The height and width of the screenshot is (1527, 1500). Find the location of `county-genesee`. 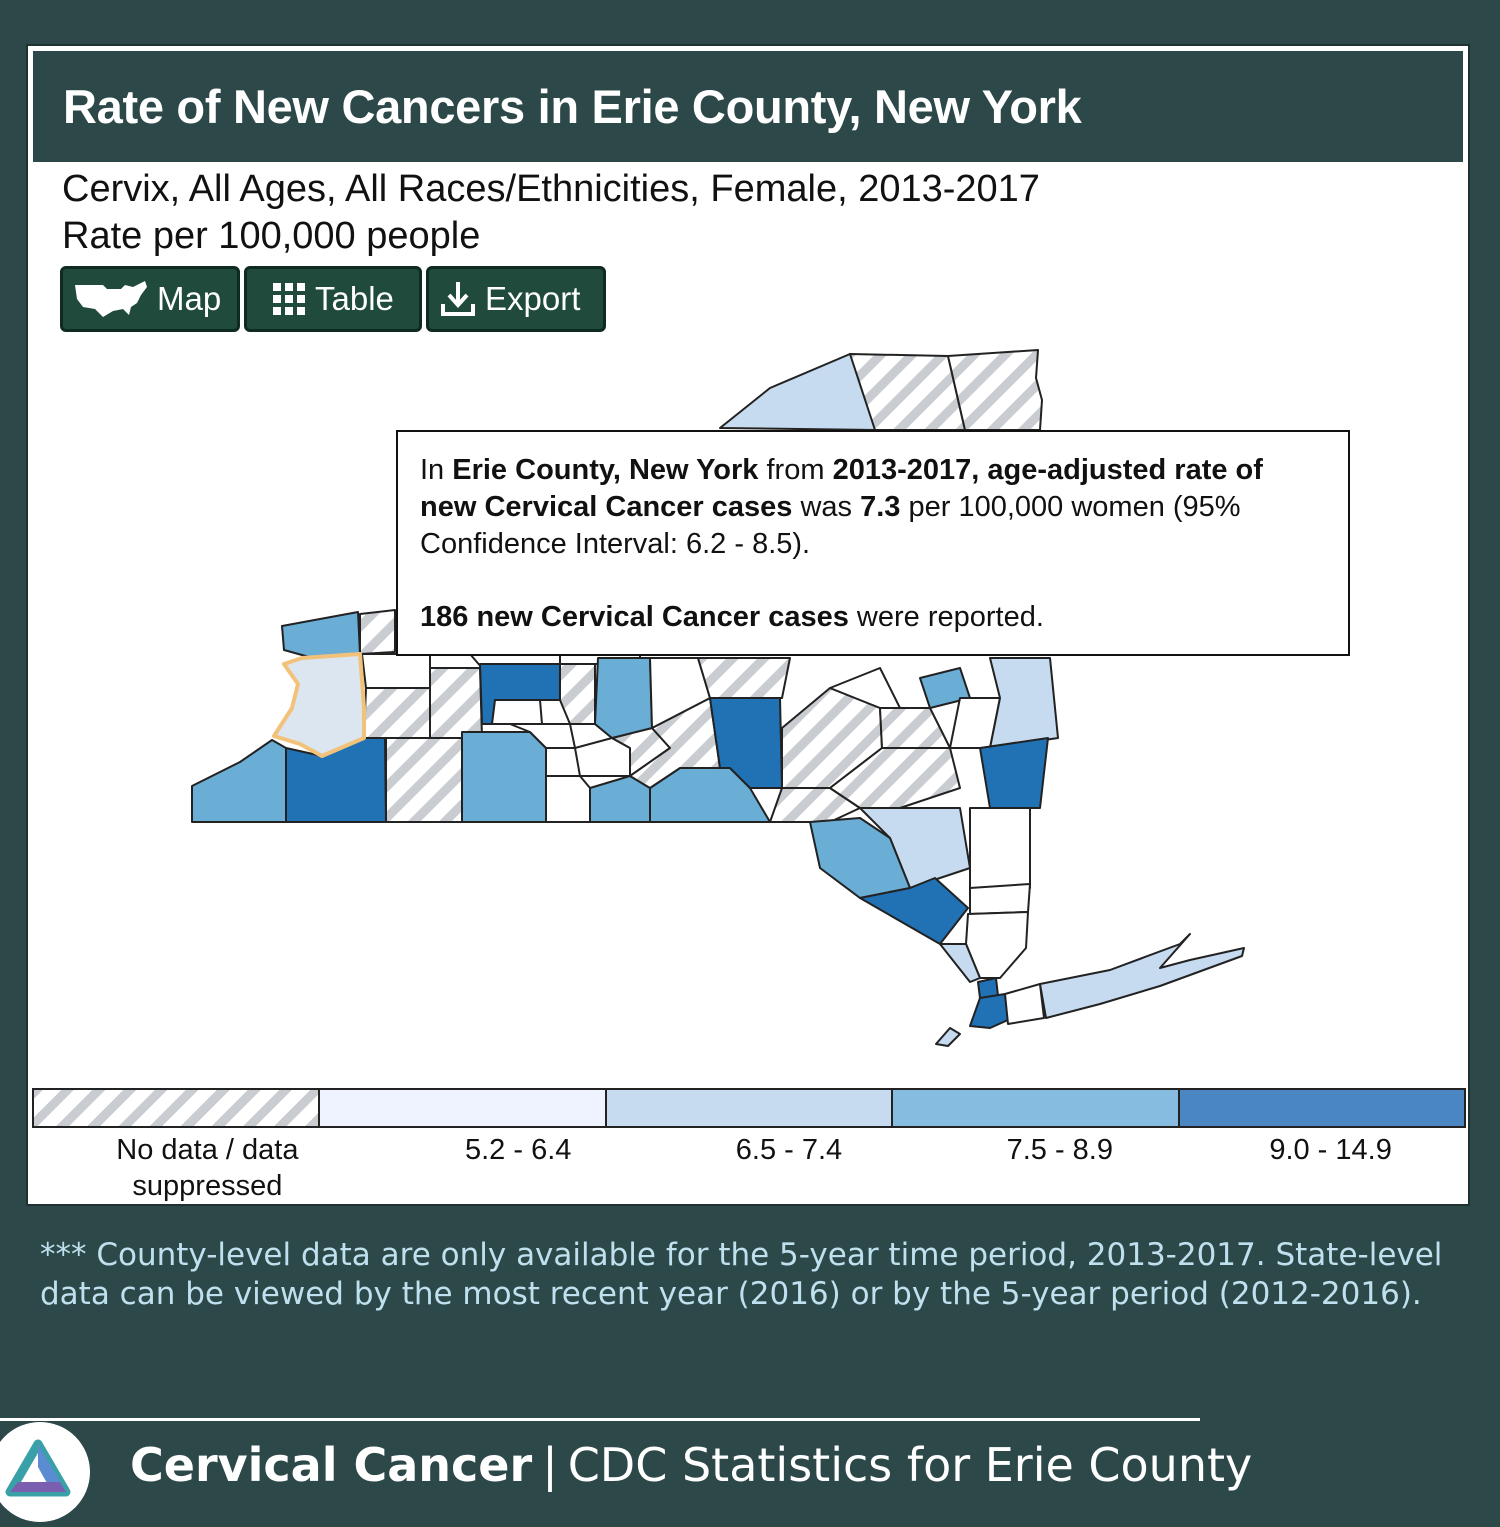

county-genesee is located at coordinates (396, 671).